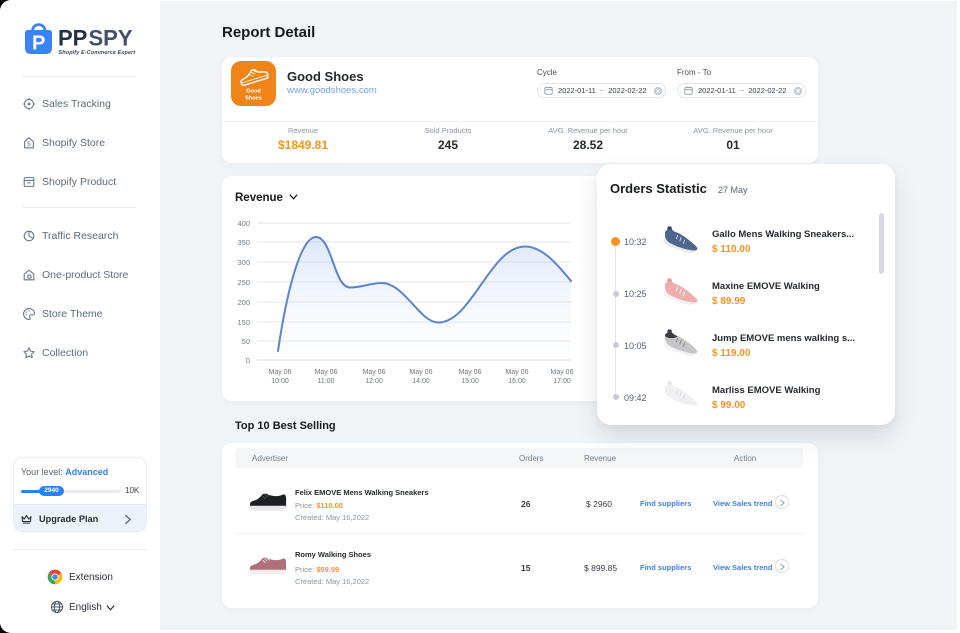 Image resolution: width=960 pixels, height=633 pixels. What do you see at coordinates (253, 99) in the screenshot?
I see `svg-text: Shoes` at bounding box center [253, 99].